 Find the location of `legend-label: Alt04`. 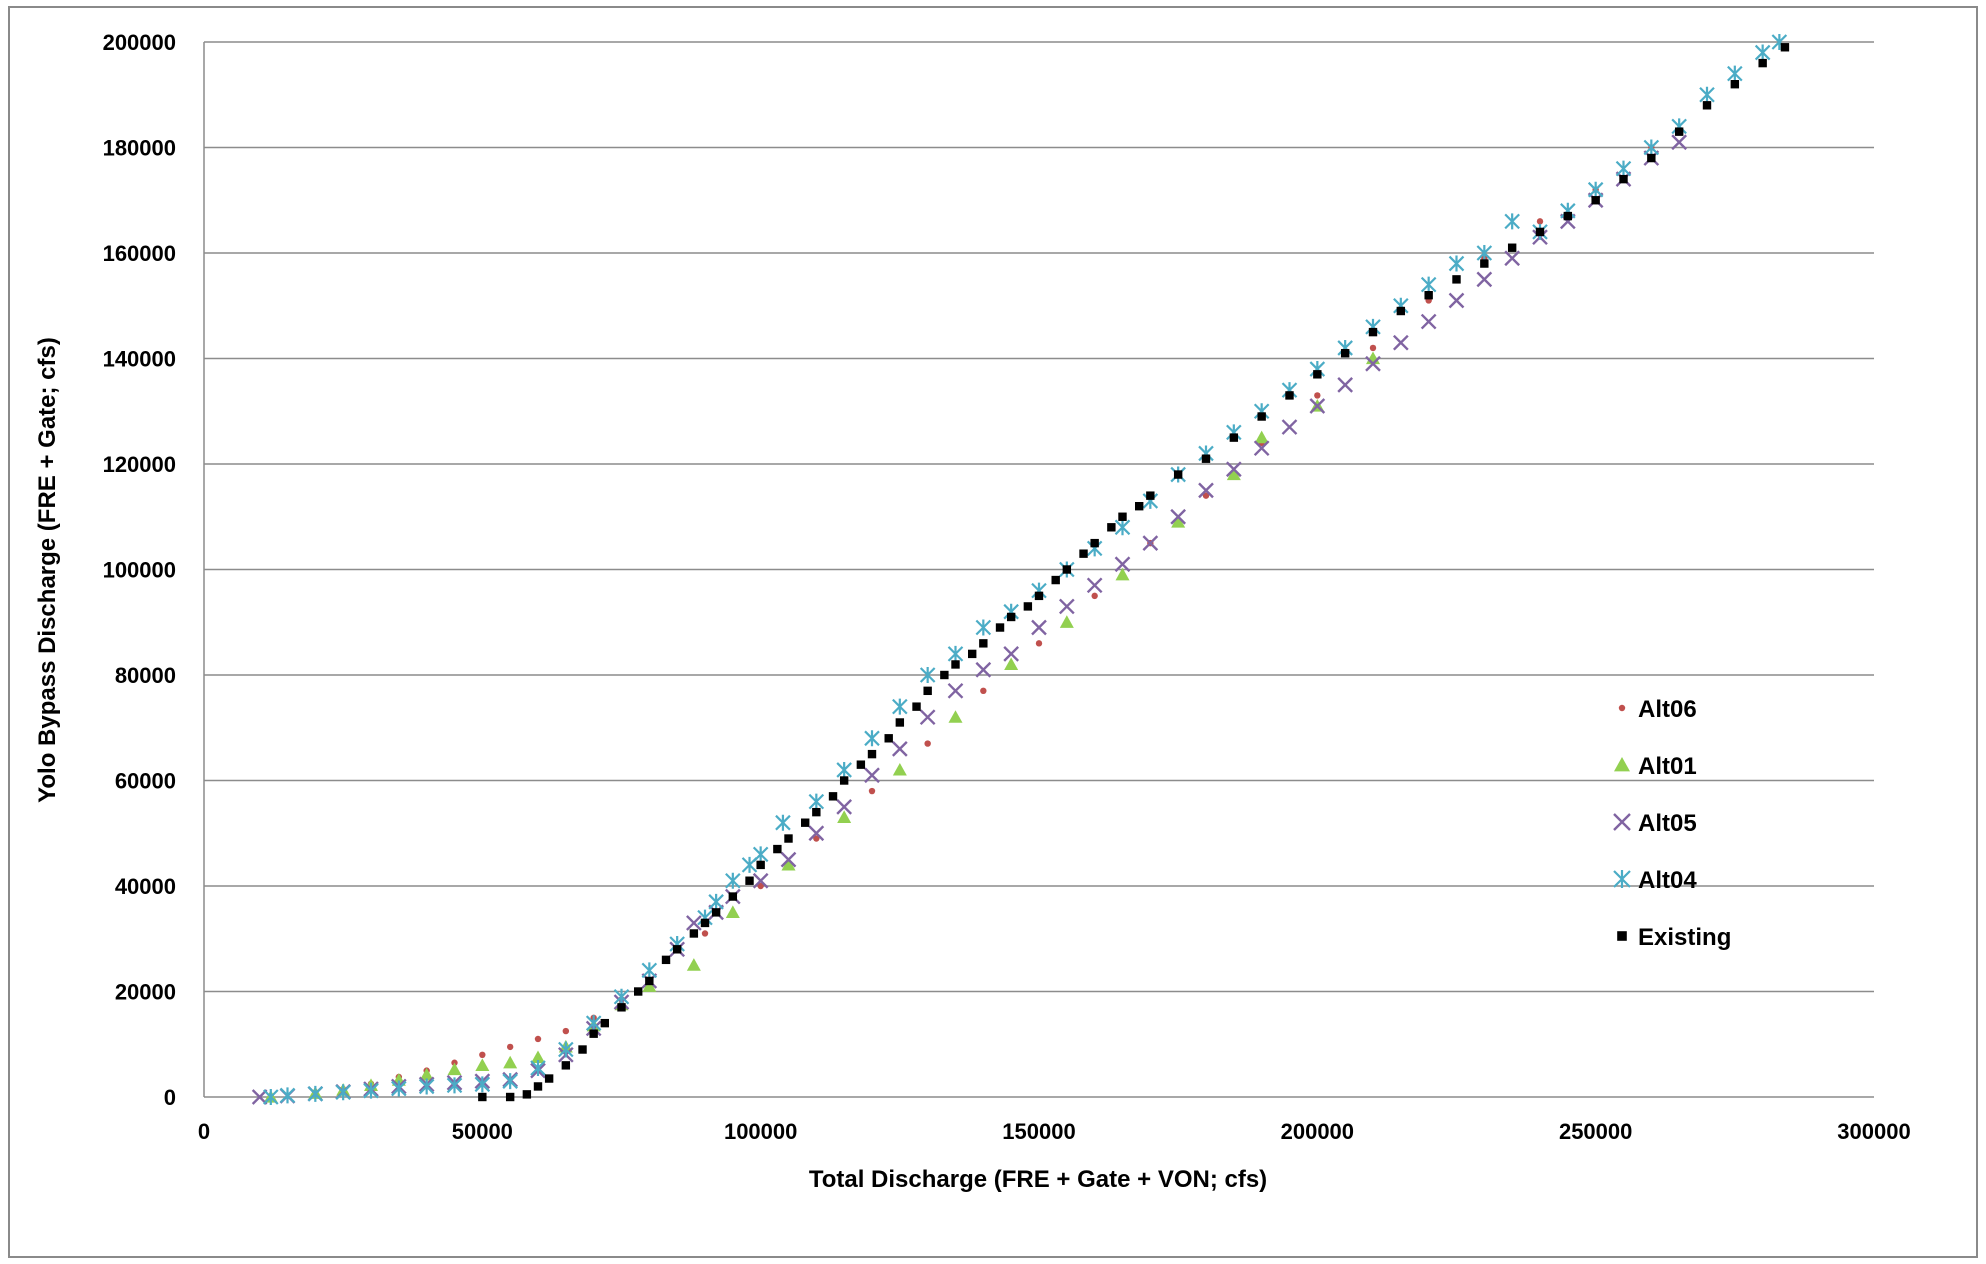

legend-label: Alt04 is located at coordinates (1667, 880).